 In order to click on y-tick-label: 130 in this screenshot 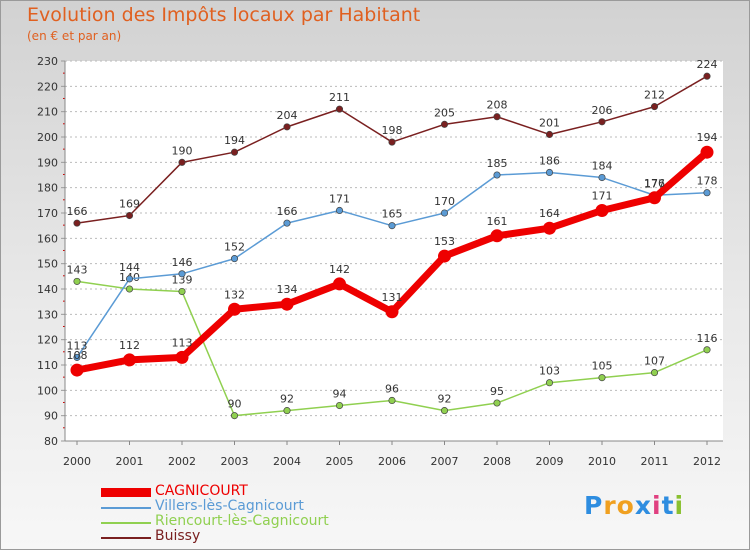, I will do `click(47, 314)`.